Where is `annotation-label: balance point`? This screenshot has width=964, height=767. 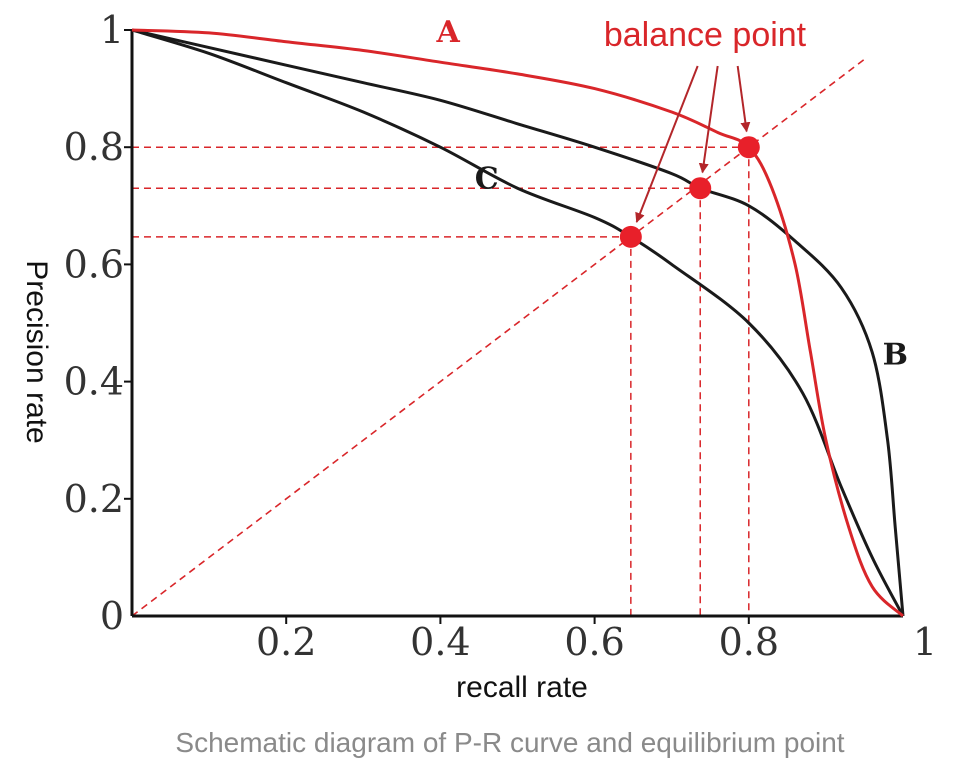 annotation-label: balance point is located at coordinates (705, 35).